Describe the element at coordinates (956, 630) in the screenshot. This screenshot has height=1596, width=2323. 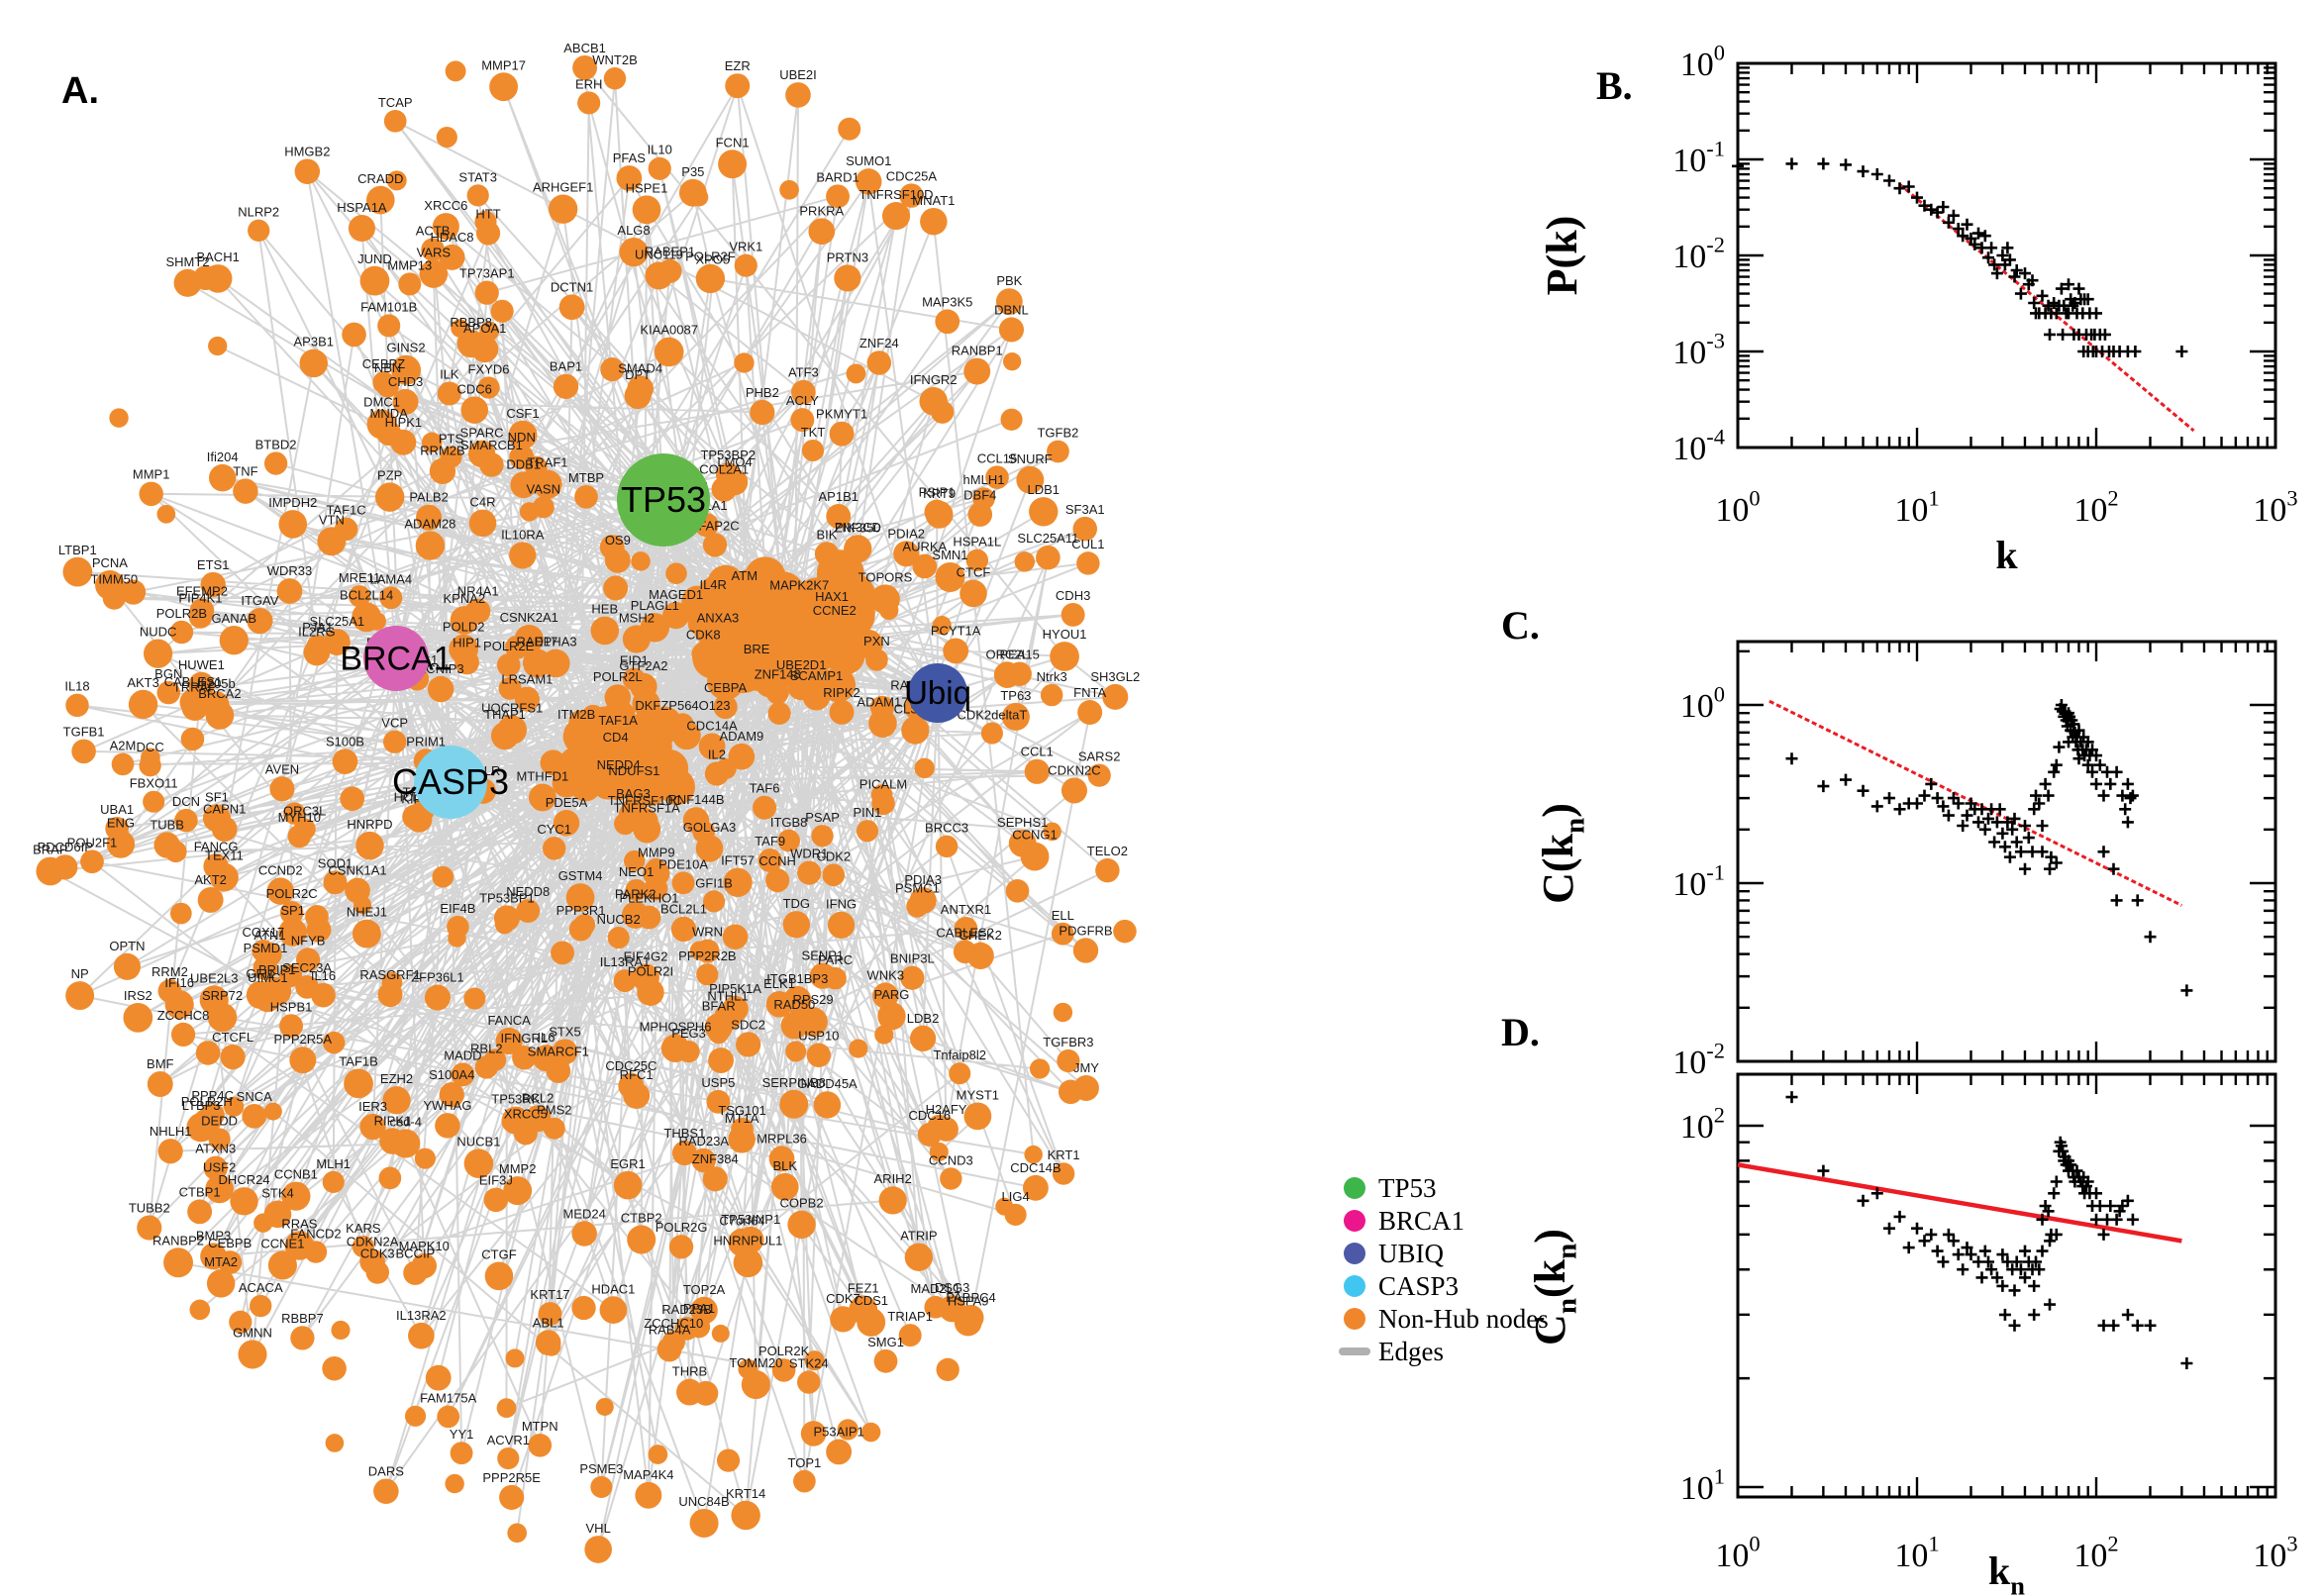
I see `network-node-label: PCYT1A` at that location.